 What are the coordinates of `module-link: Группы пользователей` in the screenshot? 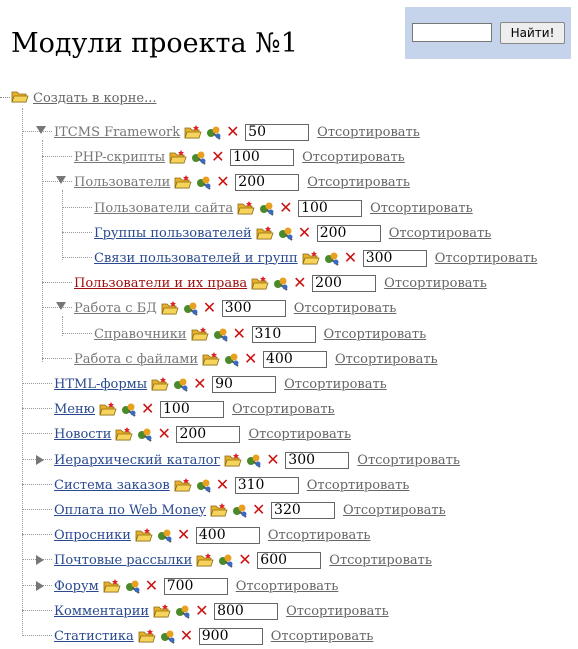 It's located at (173, 233).